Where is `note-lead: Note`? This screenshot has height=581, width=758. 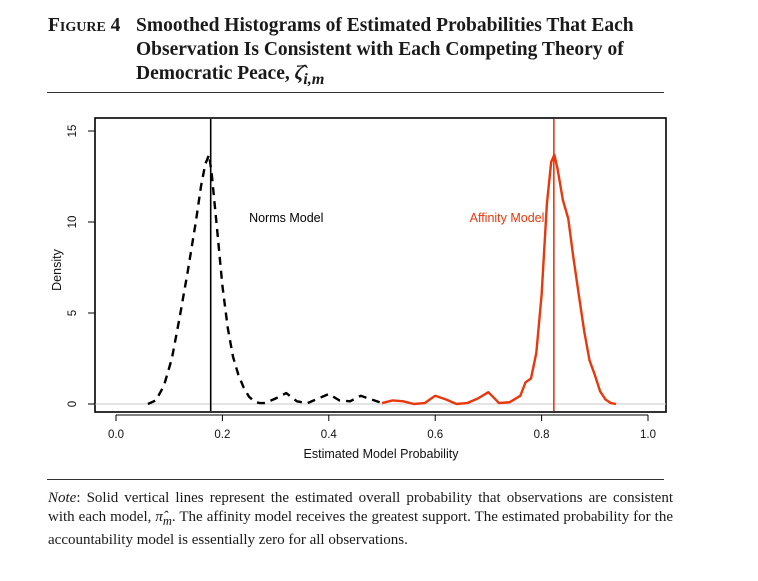
note-lead: Note is located at coordinates (62, 498).